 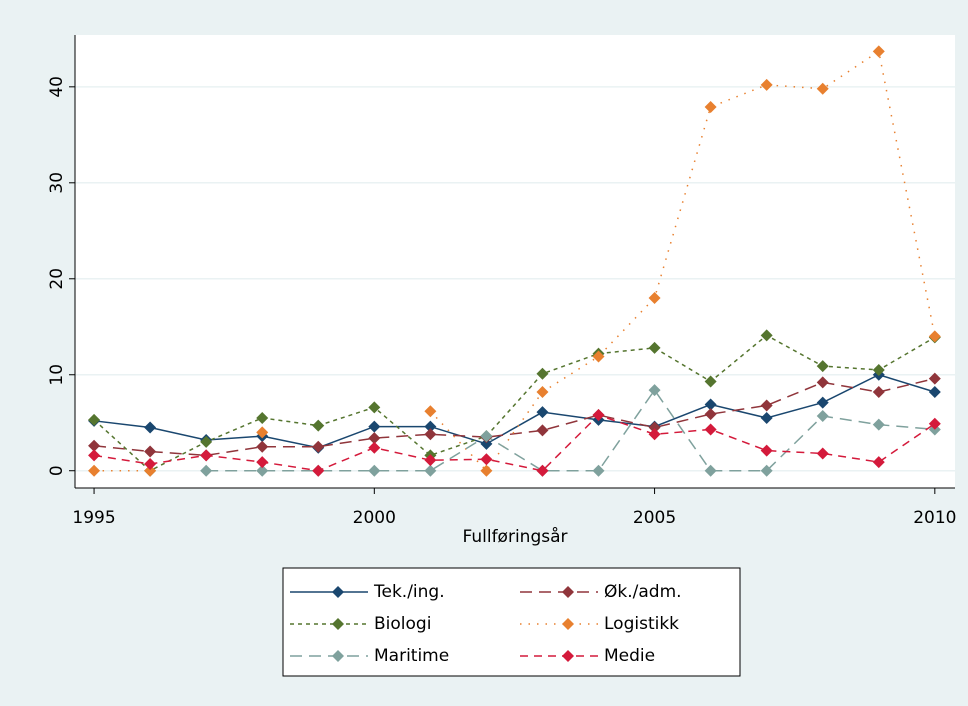 What do you see at coordinates (641, 624) in the screenshot?
I see `legend-label: Logistikk` at bounding box center [641, 624].